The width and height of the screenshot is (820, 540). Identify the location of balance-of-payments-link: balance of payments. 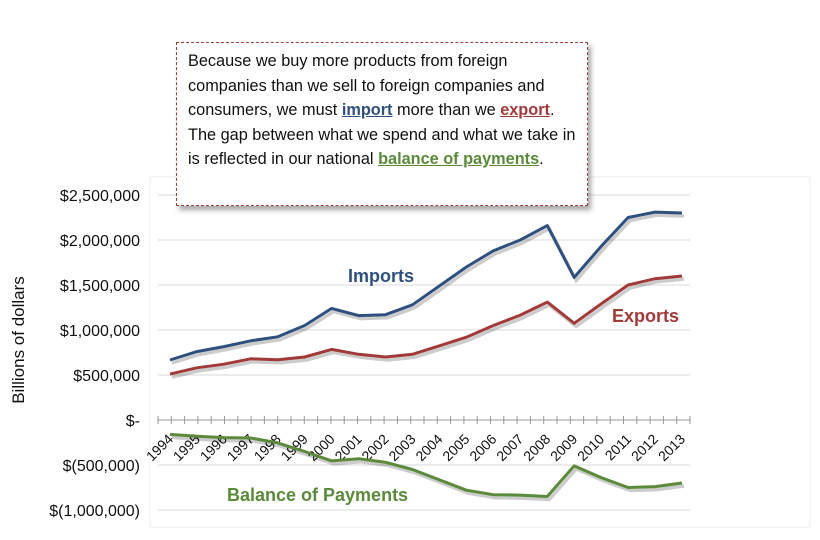
(459, 159).